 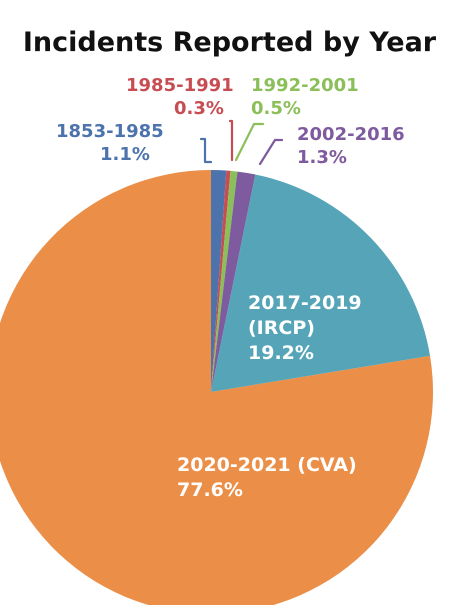 I want to click on slice-value-1985-1991: 0.3%, so click(x=199, y=108).